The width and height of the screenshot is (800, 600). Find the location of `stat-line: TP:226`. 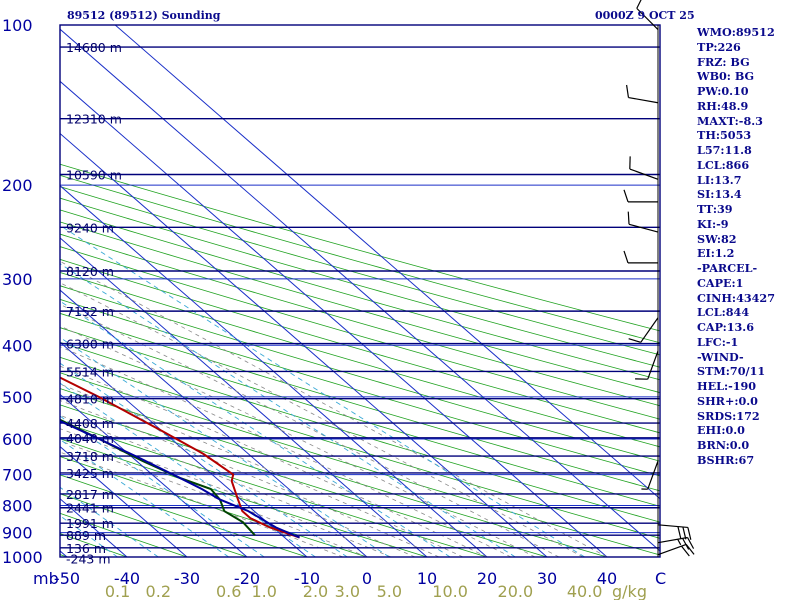

stat-line: TP:226 is located at coordinates (748, 47).